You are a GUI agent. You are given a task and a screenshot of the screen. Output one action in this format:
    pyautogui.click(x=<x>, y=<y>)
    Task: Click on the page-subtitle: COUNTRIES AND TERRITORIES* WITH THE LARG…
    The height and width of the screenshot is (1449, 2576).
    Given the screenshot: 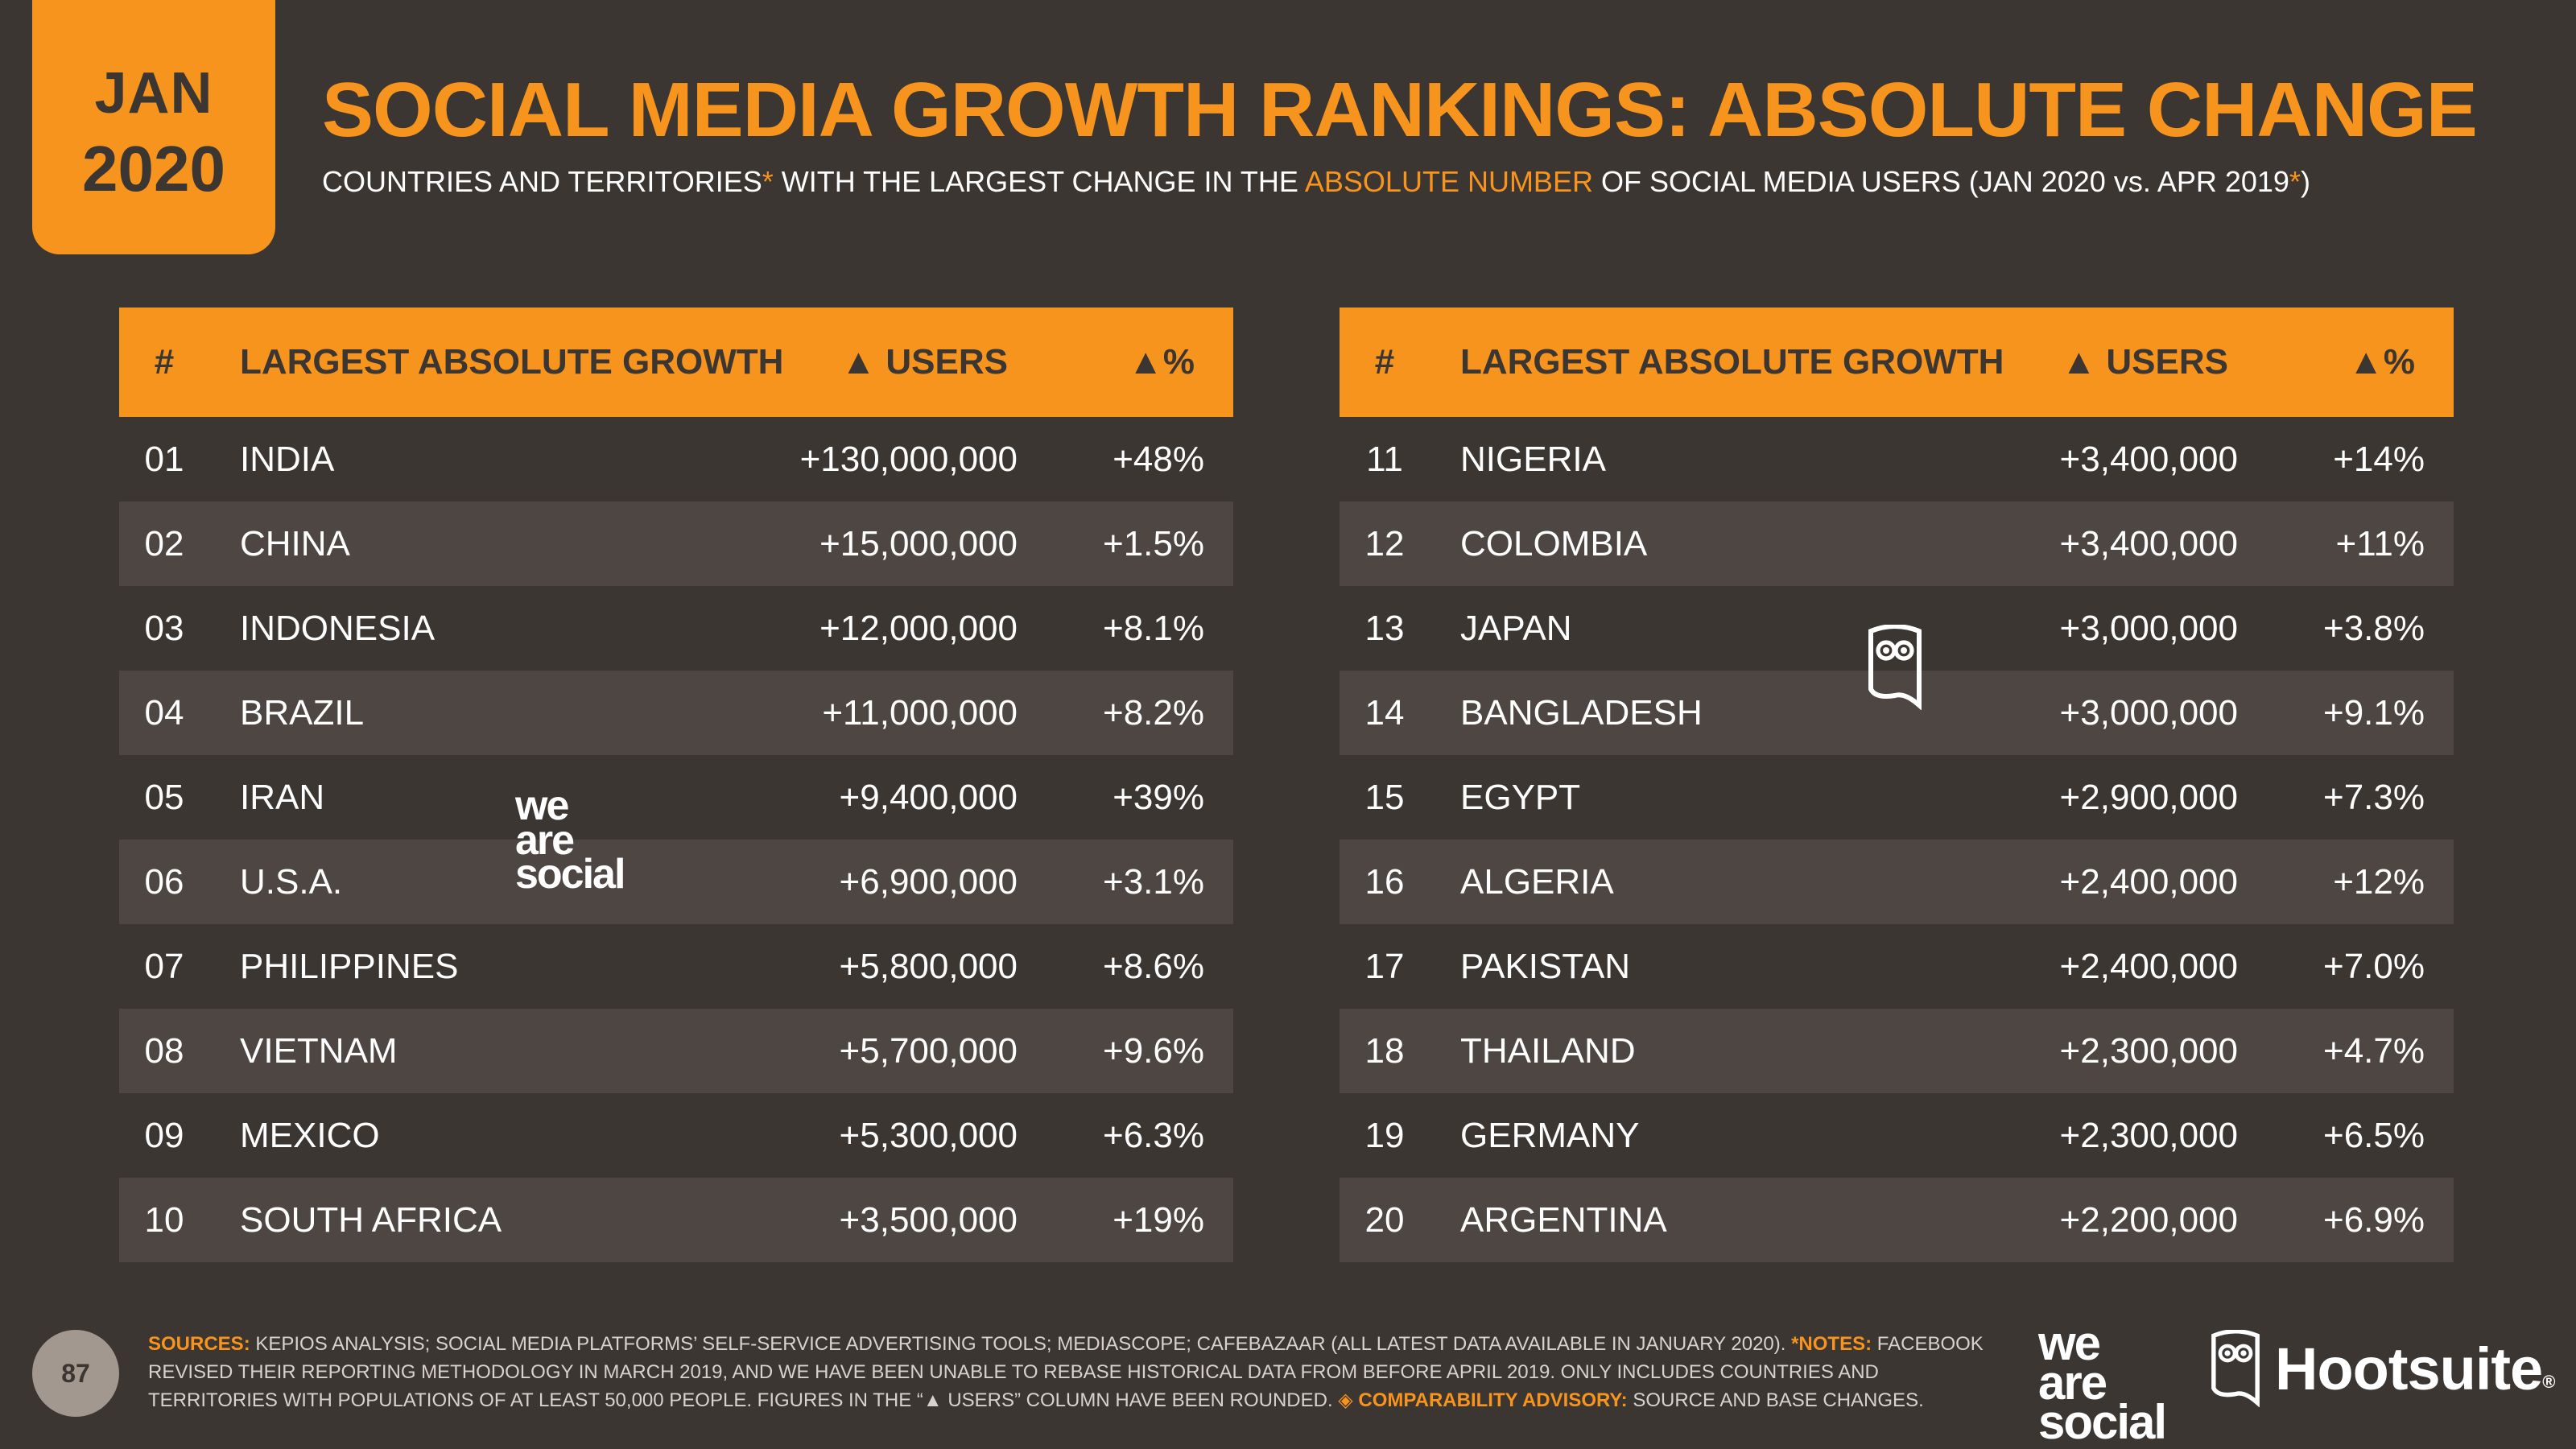 What is the action you would take?
    pyautogui.click(x=1316, y=182)
    